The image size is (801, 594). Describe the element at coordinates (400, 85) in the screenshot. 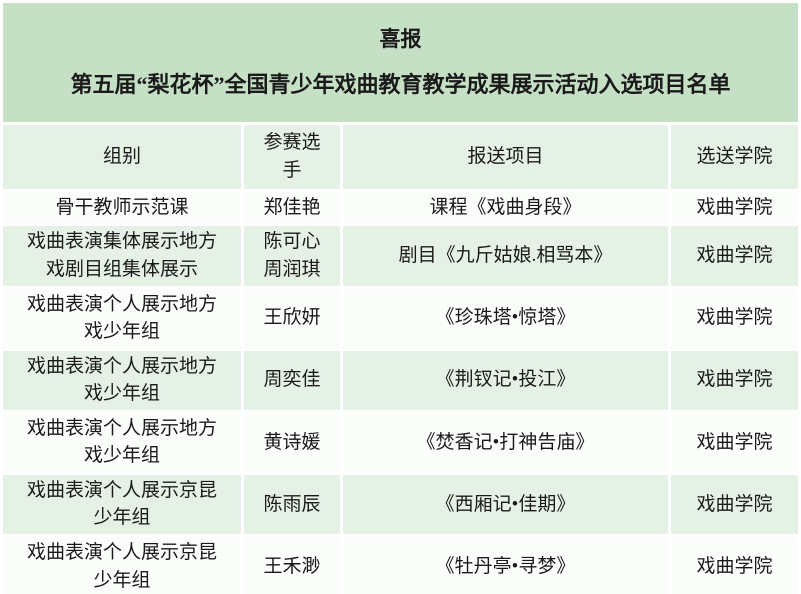

I see `table-subtitle: 第五届“梨花杯”全国青少年戏曲教育教学成果展示活动入选项目名单` at that location.